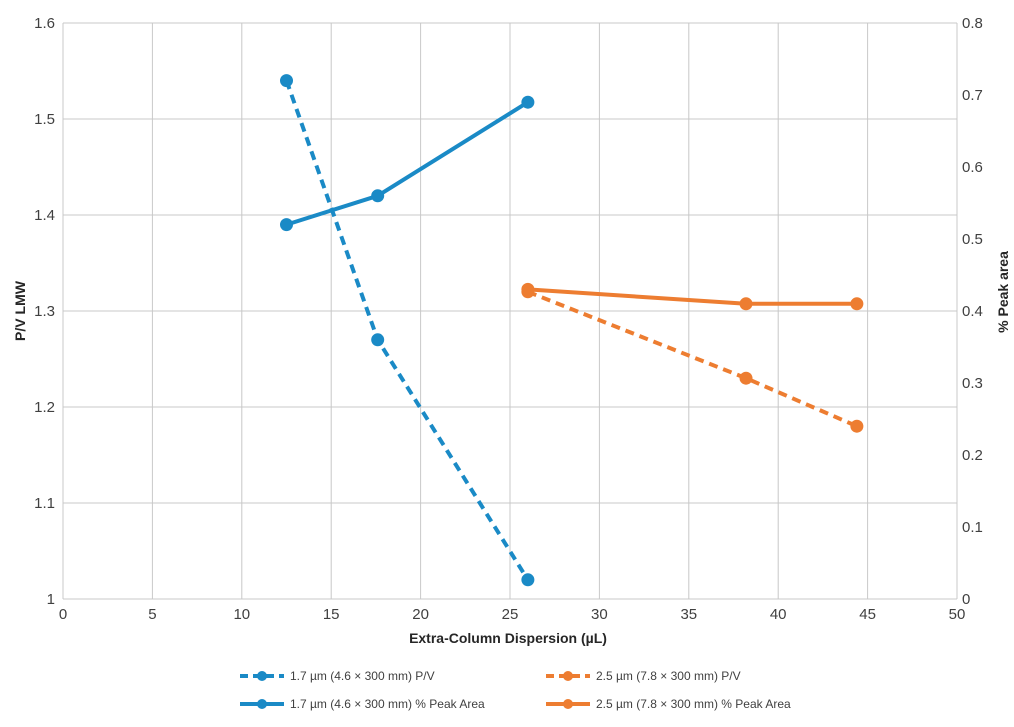 Image resolution: width=1014 pixels, height=727 pixels. What do you see at coordinates (44, 503) in the screenshot?
I see `y-tick-label: 1.1` at bounding box center [44, 503].